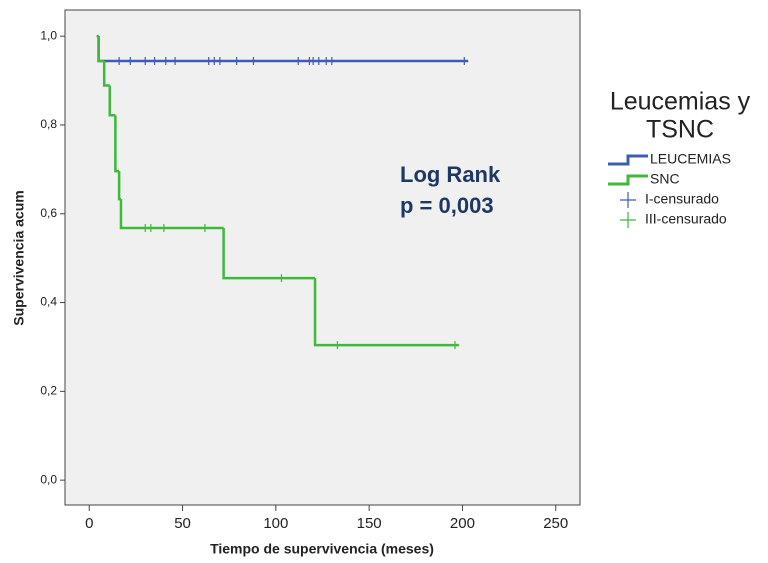 This screenshot has width=768, height=563. I want to click on legend-title: Leucemias y, so click(680, 102).